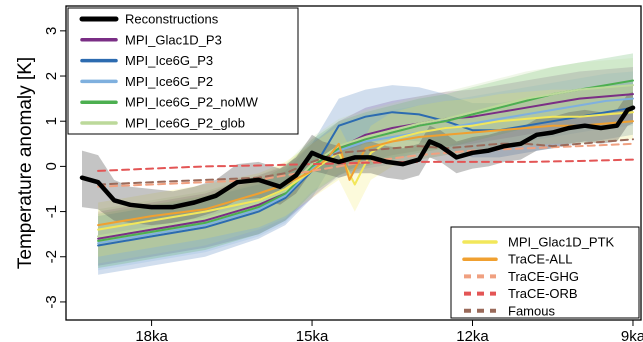  Describe the element at coordinates (312, 335) in the screenshot. I see `x-tick-label: 15ka` at that location.